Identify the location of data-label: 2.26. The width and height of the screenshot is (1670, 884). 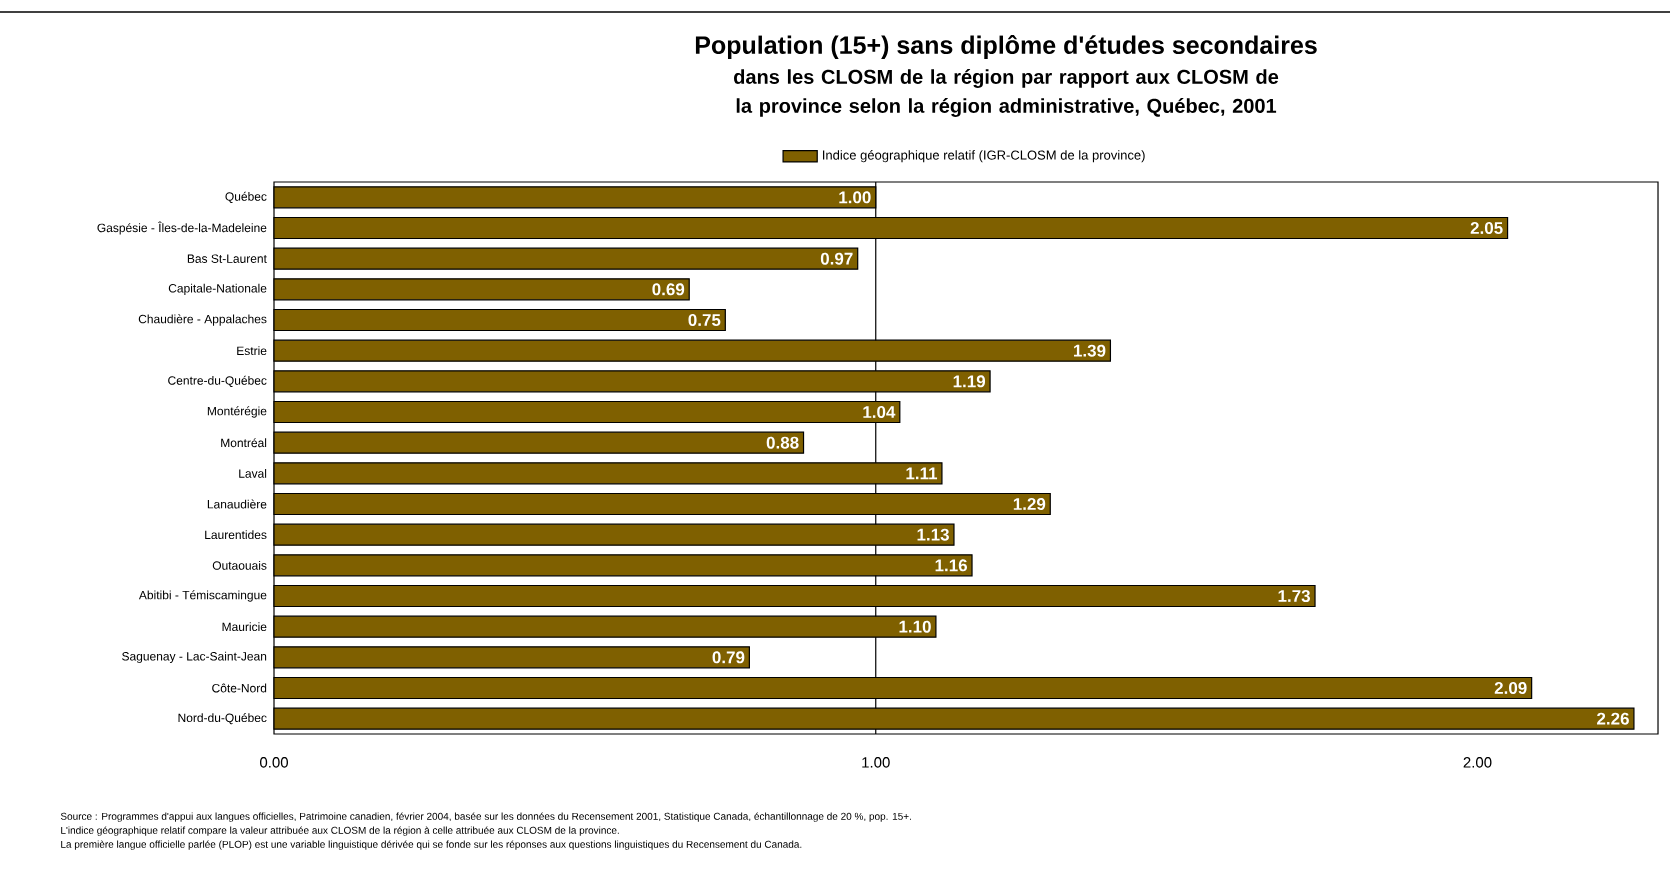
(1613, 718).